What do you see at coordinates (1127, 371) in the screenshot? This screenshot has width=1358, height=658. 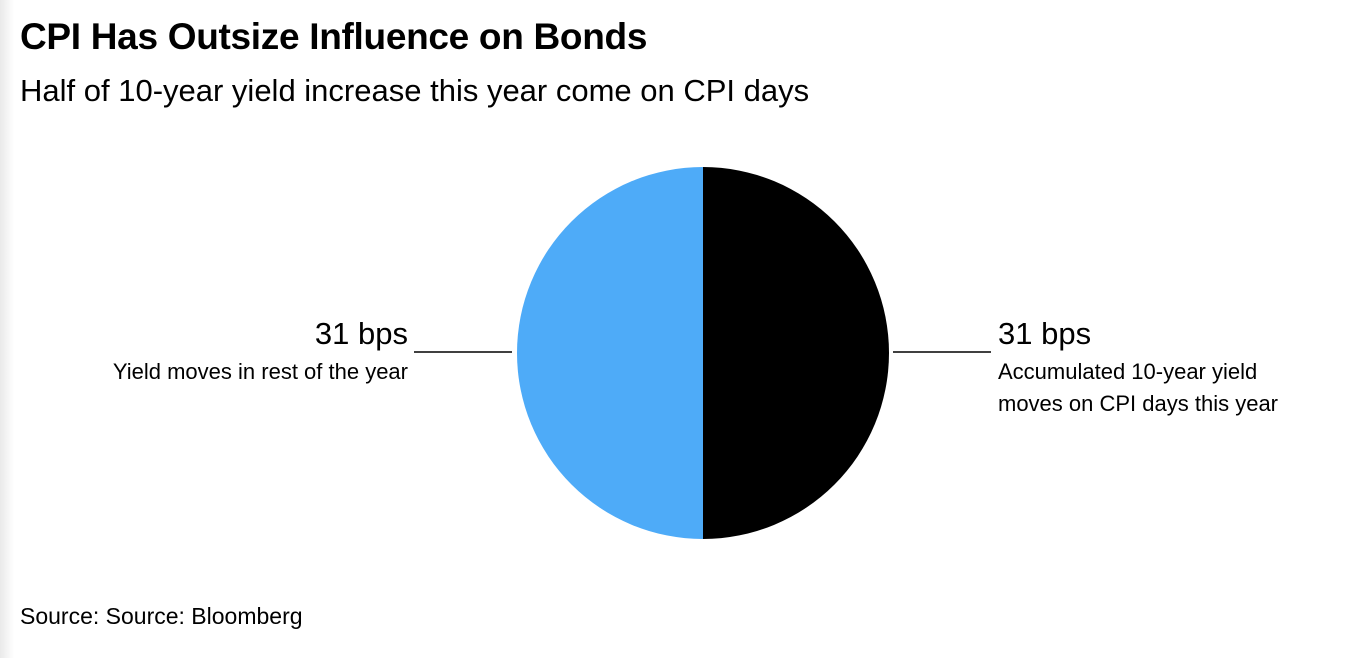 I see `slice-description-right-line-1: Accumulated 10-year yield` at bounding box center [1127, 371].